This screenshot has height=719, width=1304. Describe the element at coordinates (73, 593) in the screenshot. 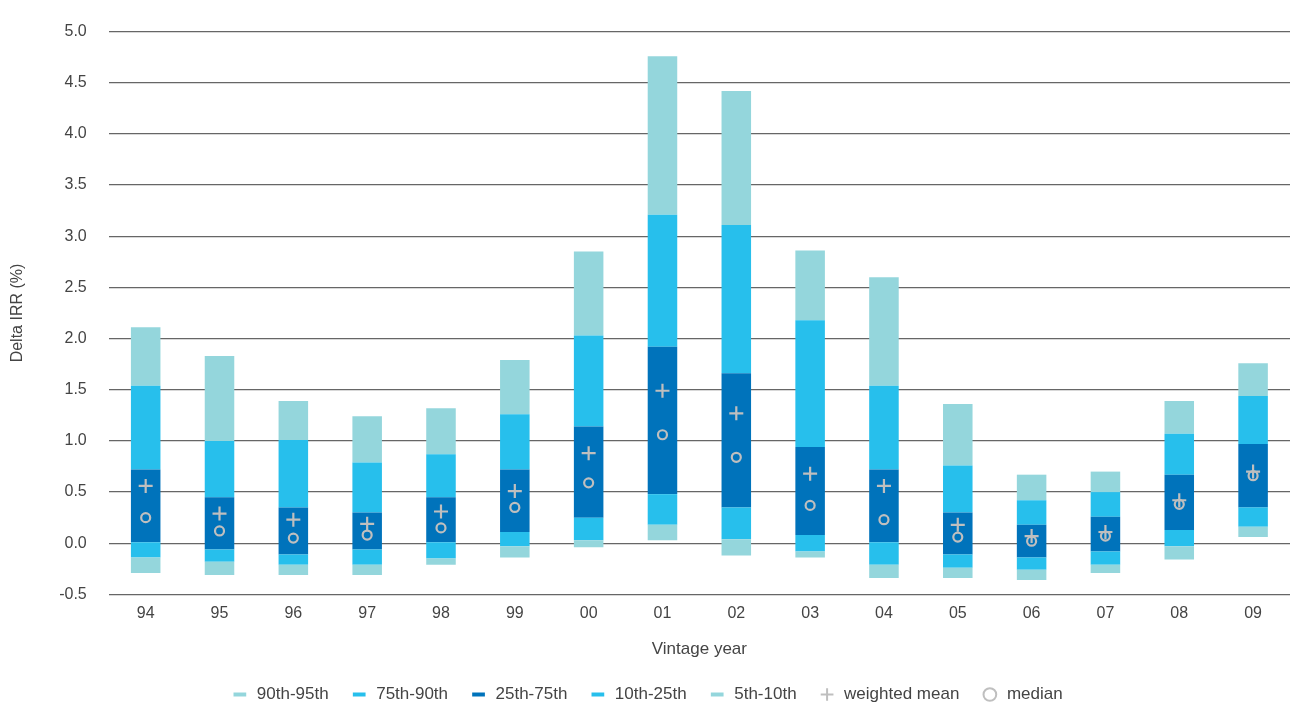

I see `y-tick-label: -0.5` at that location.